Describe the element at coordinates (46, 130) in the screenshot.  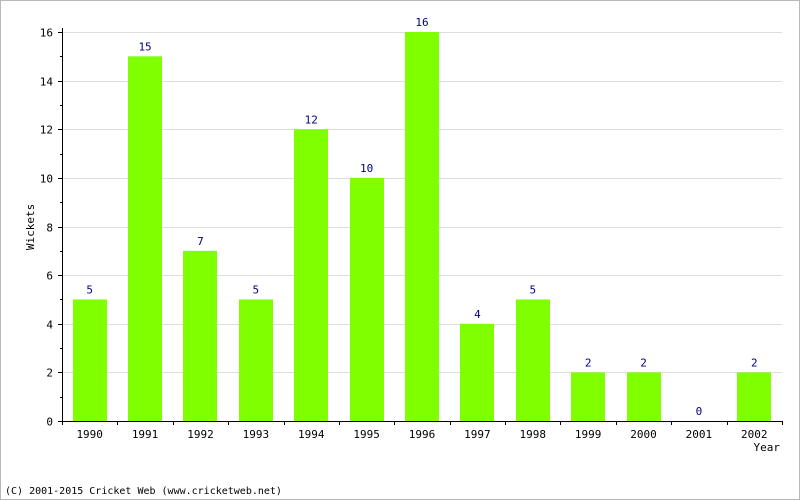
I see `y-tick-label: 12` at that location.